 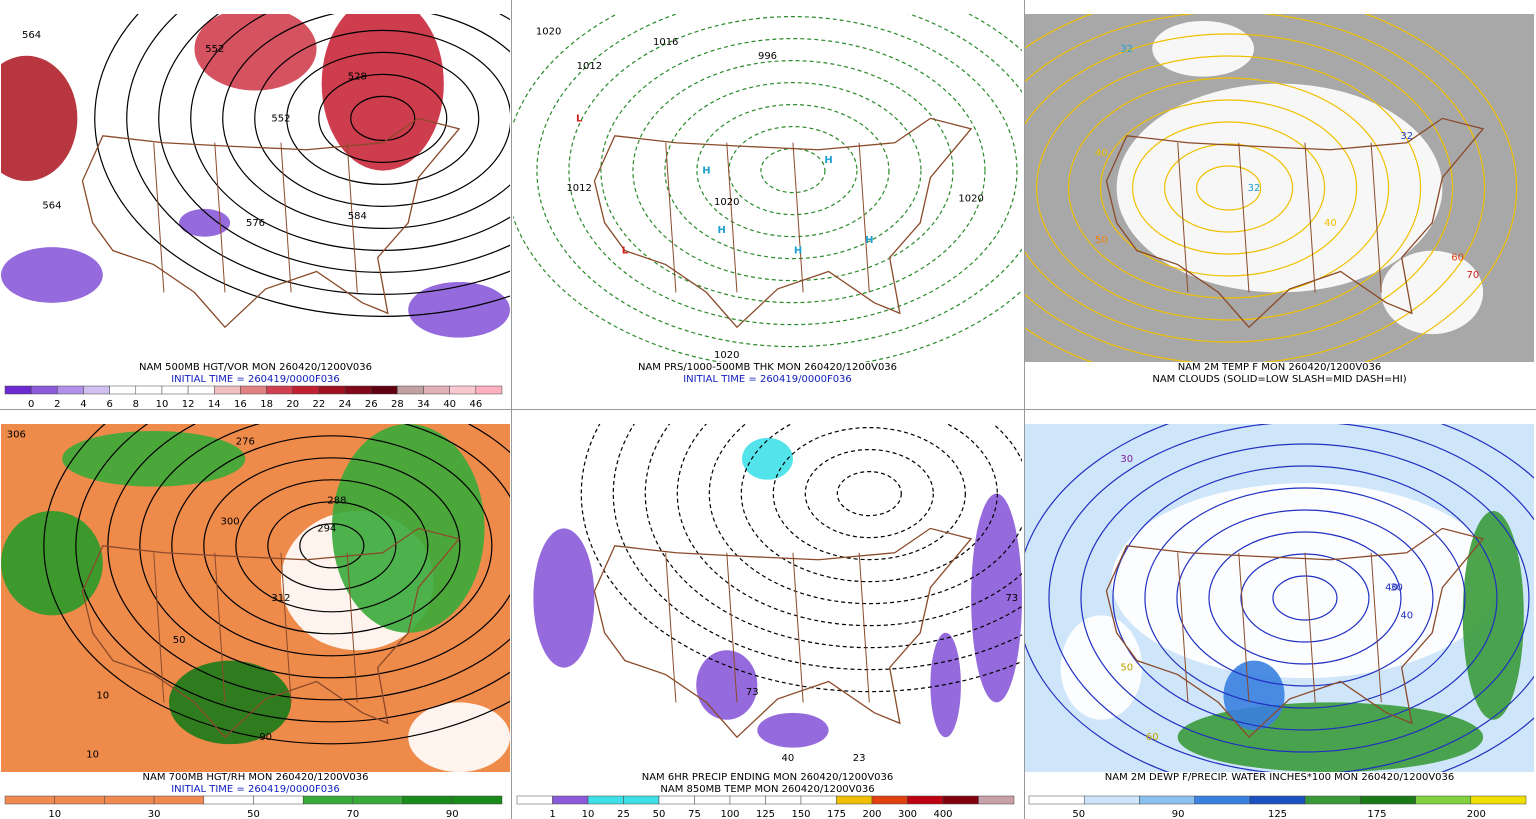 What do you see at coordinates (240, 404) in the screenshot?
I see `colorbar-label: 16` at bounding box center [240, 404].